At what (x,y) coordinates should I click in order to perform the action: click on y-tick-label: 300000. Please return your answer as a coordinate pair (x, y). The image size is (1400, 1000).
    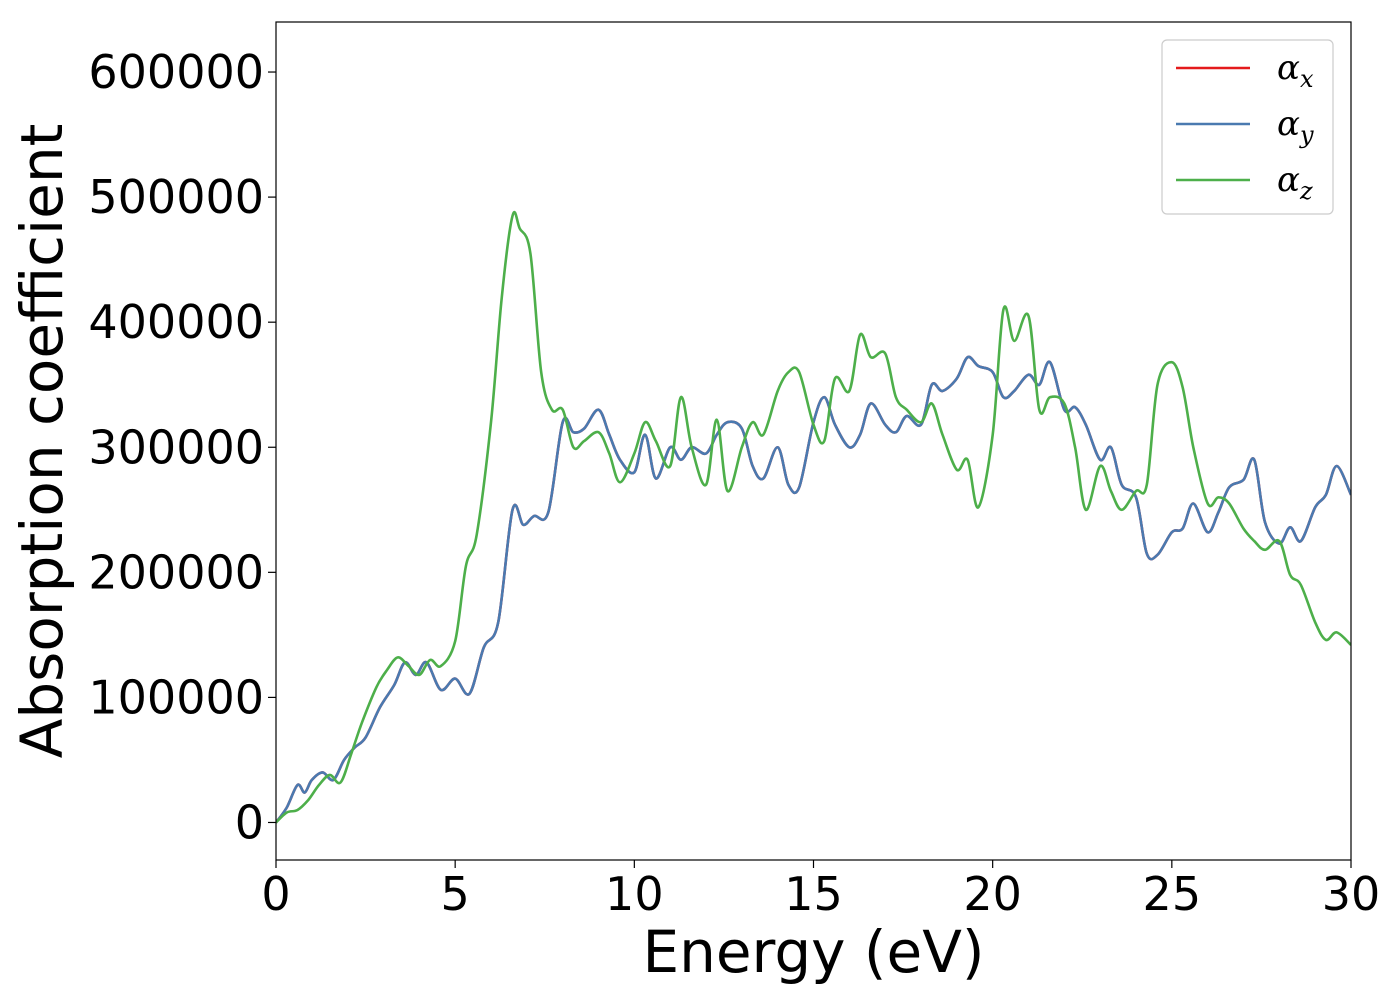
    Looking at the image, I should click on (176, 447).